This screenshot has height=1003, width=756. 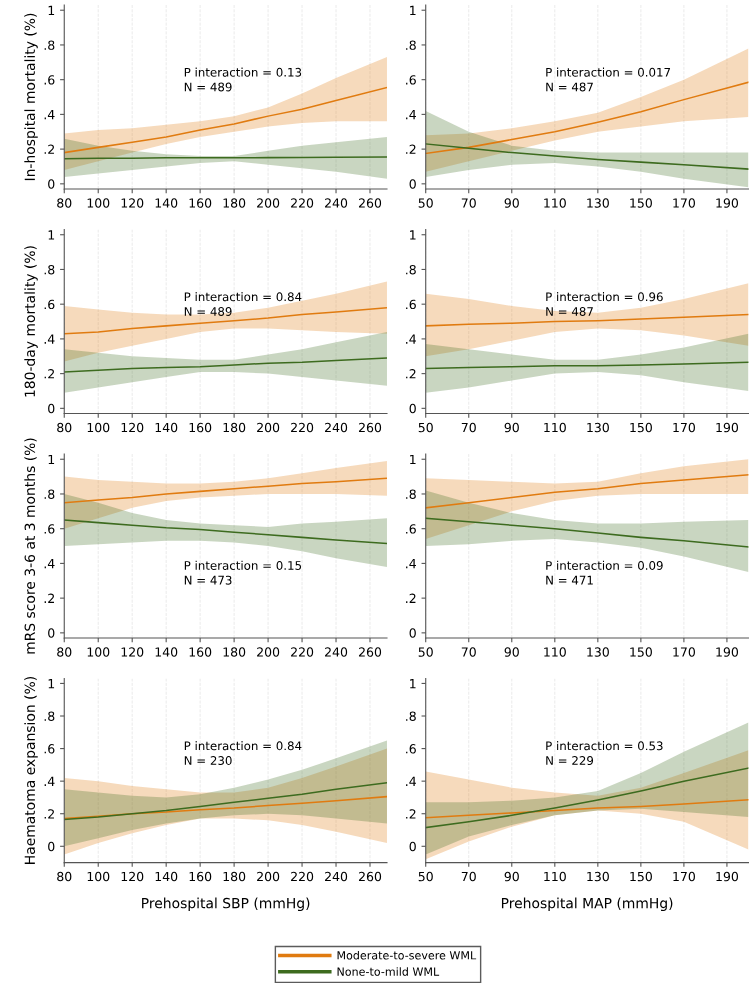 I want to click on annotation: N = 489, so click(x=208, y=87).